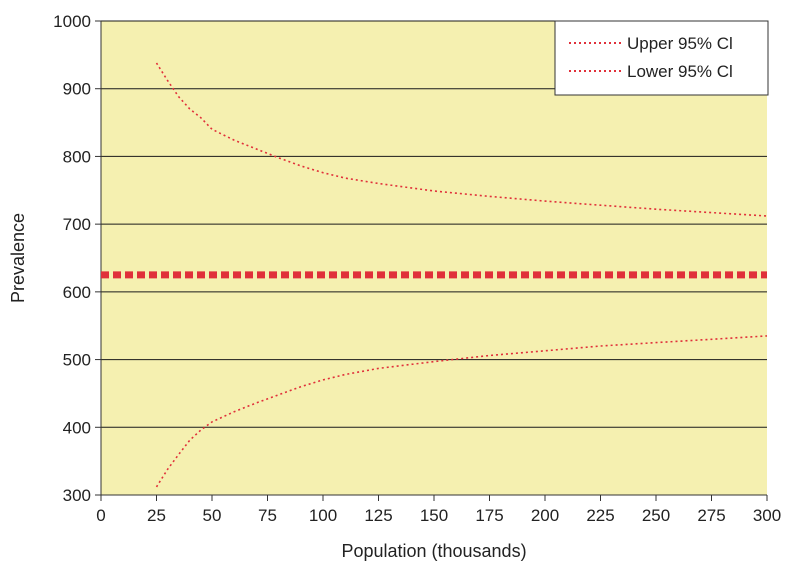  I want to click on y-tick-label: 400, so click(77, 427).